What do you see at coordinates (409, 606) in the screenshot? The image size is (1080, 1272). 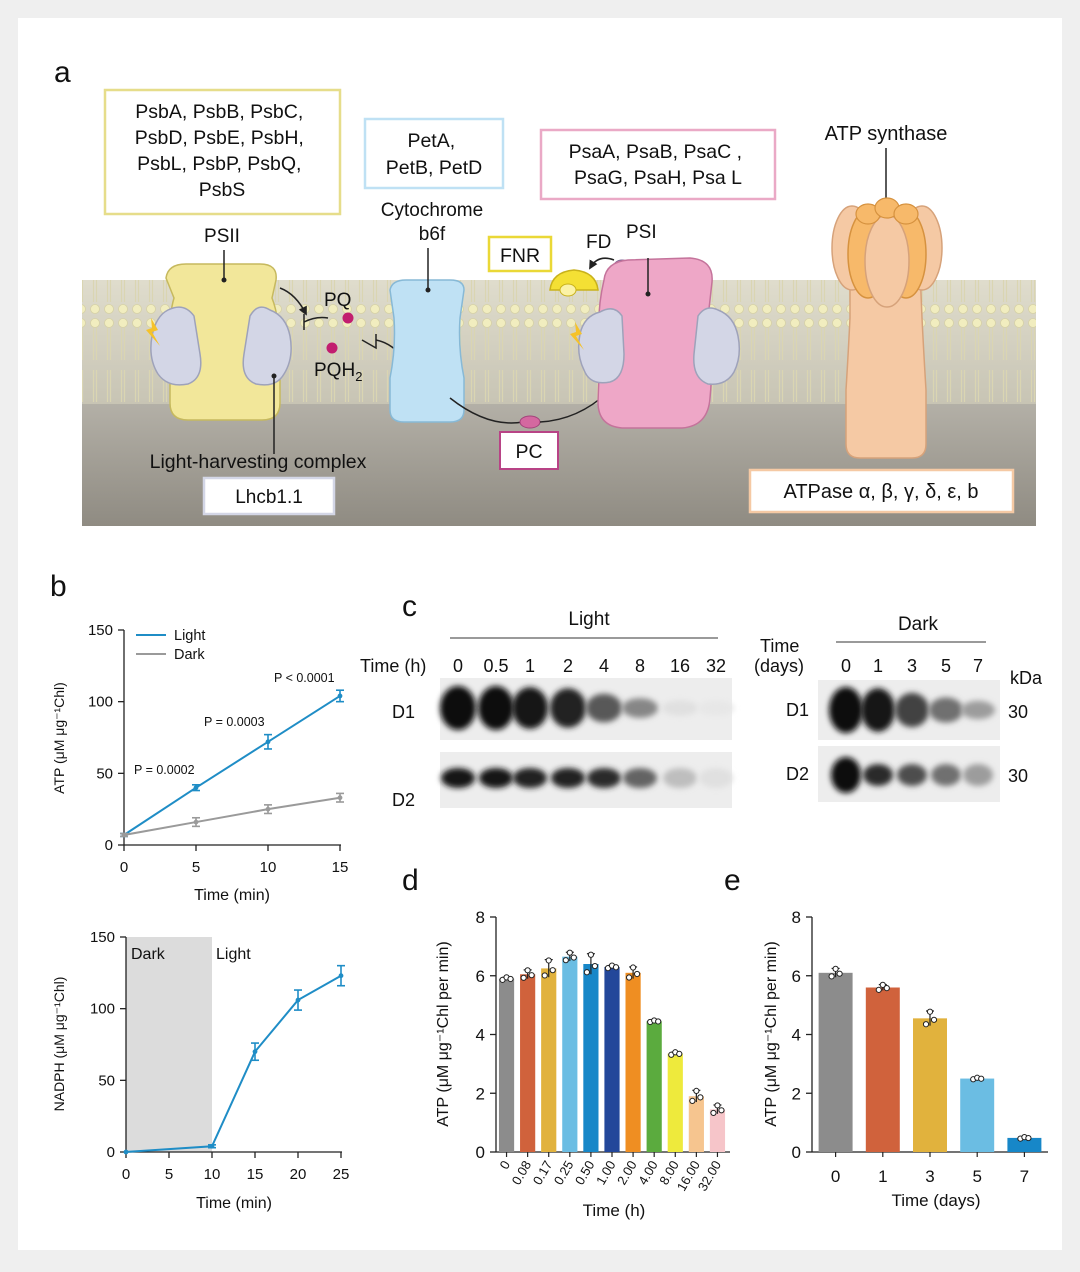 I see `panel-c-label: c` at bounding box center [409, 606].